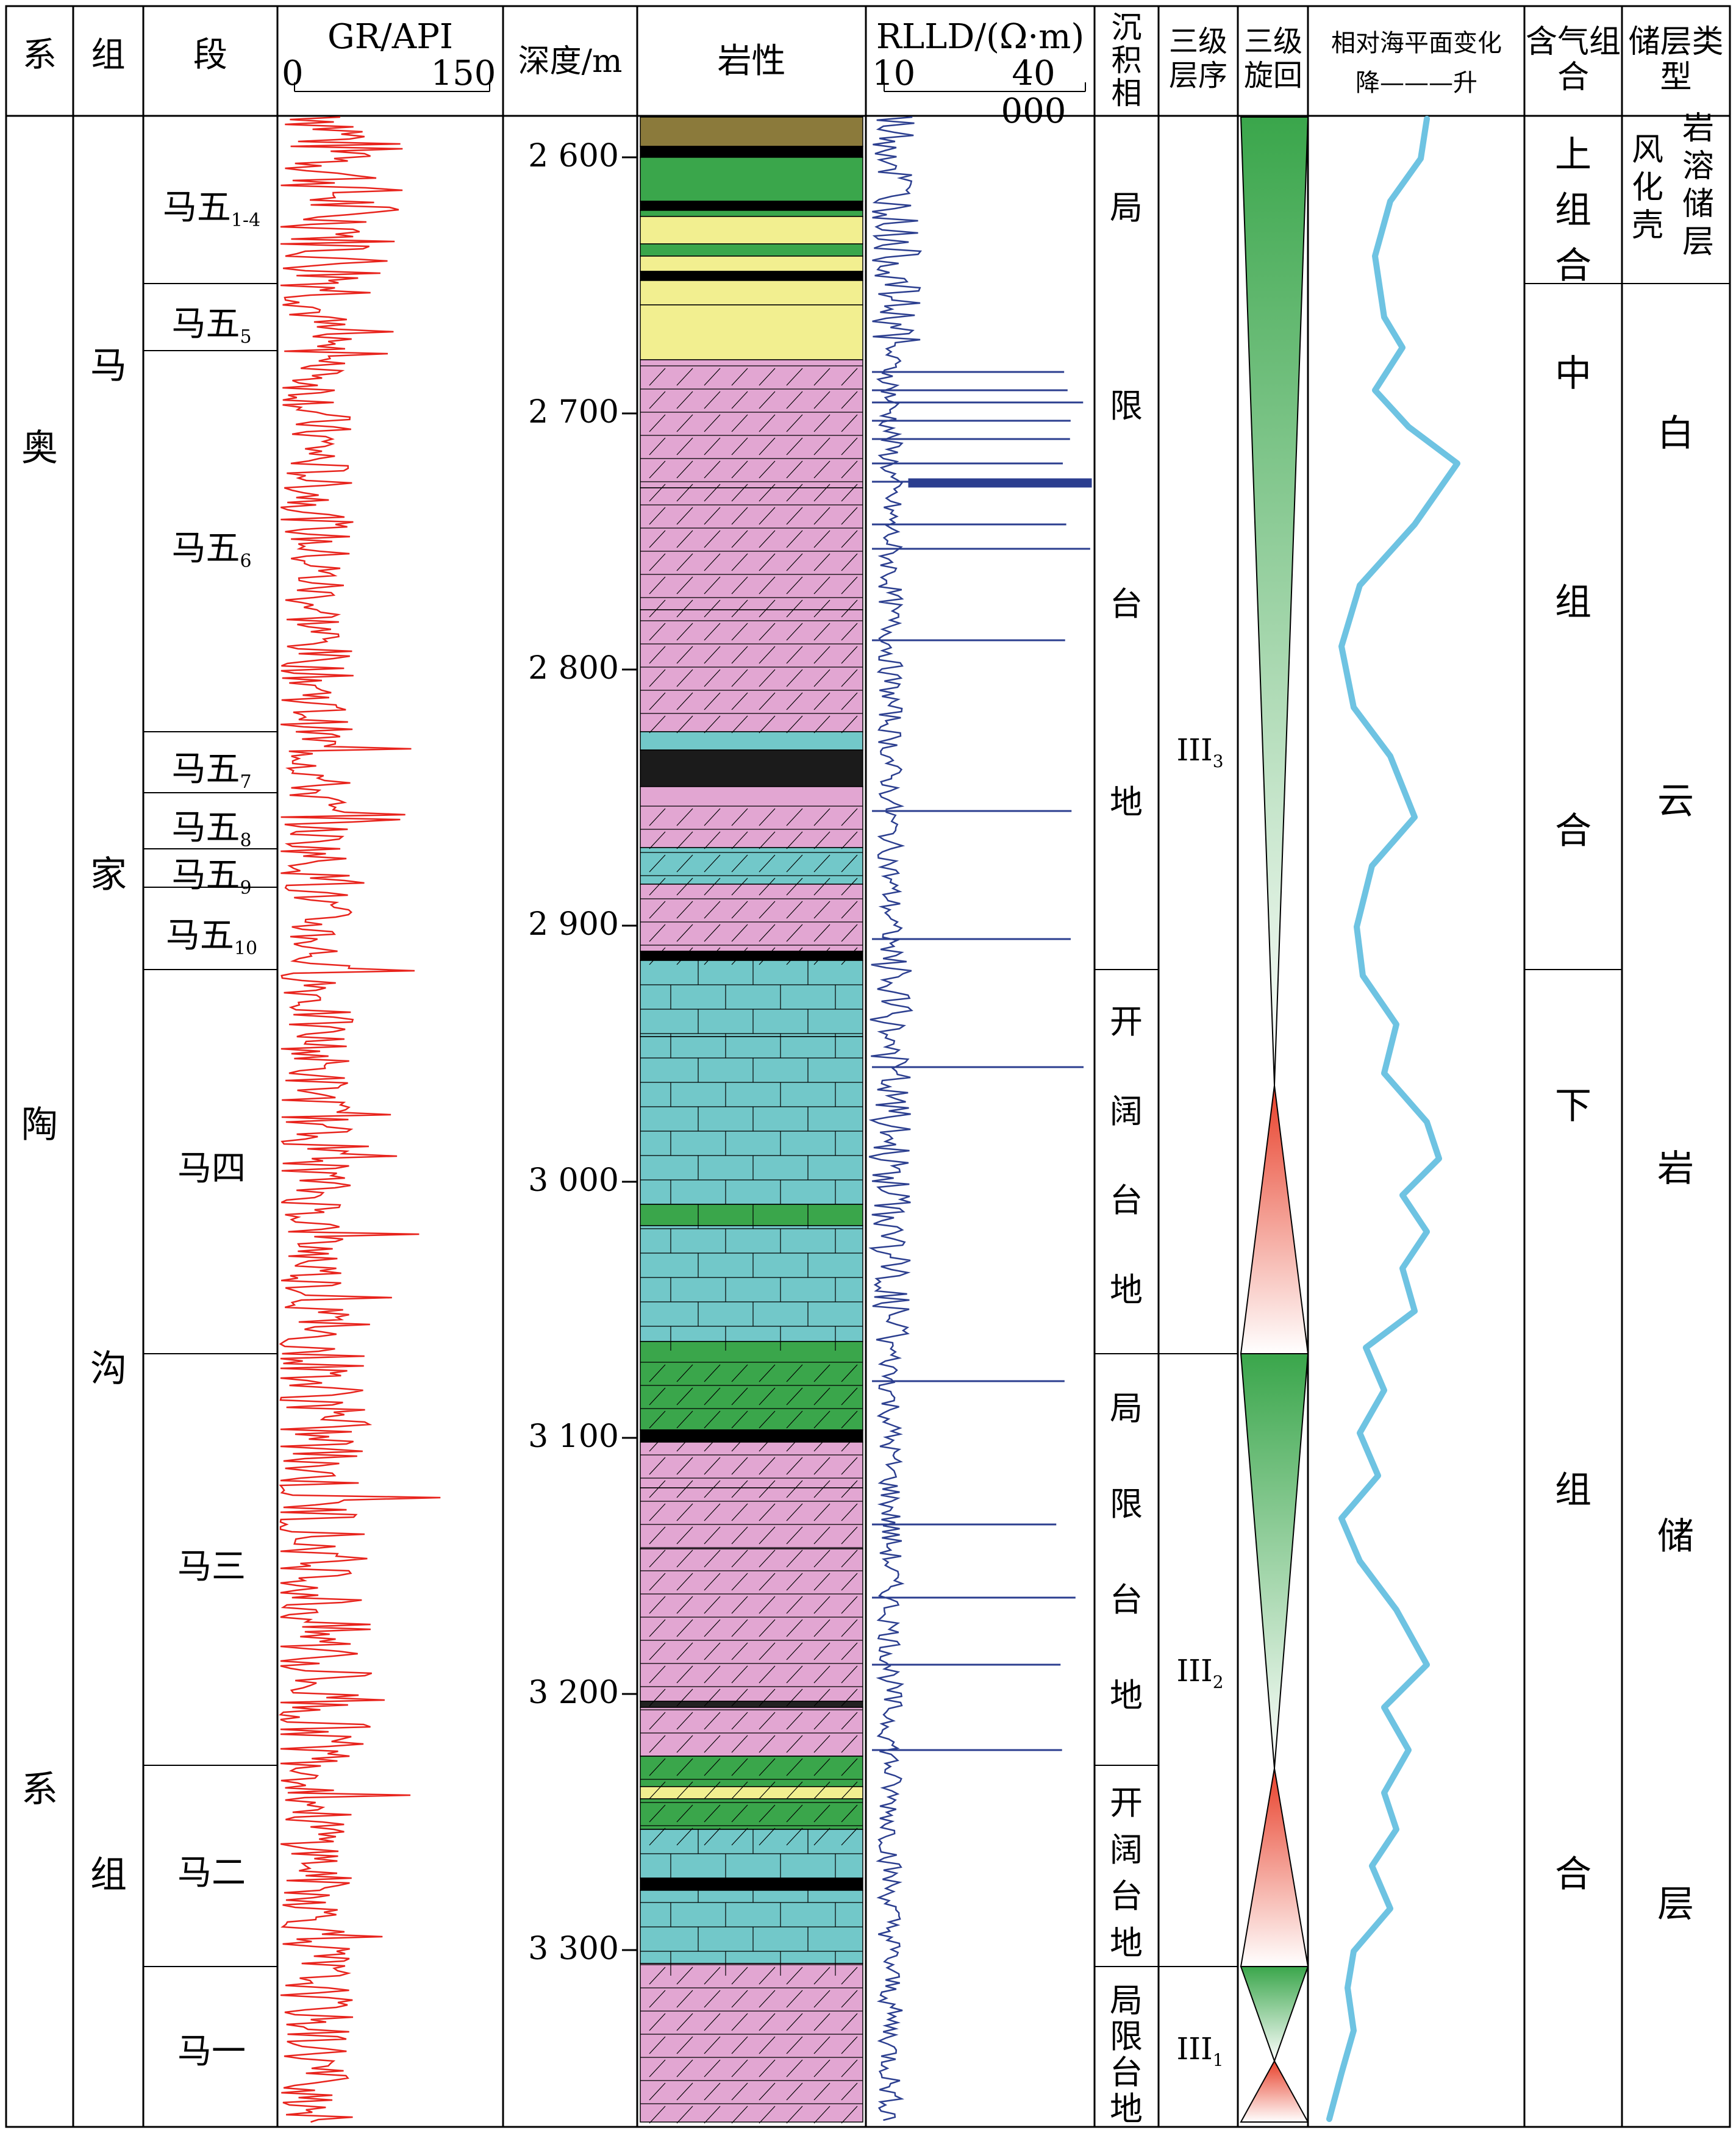 Image resolution: width=1736 pixels, height=2133 pixels. What do you see at coordinates (1676, 60) in the screenshot?
I see `header-reservoir-type: 储层类型` at bounding box center [1676, 60].